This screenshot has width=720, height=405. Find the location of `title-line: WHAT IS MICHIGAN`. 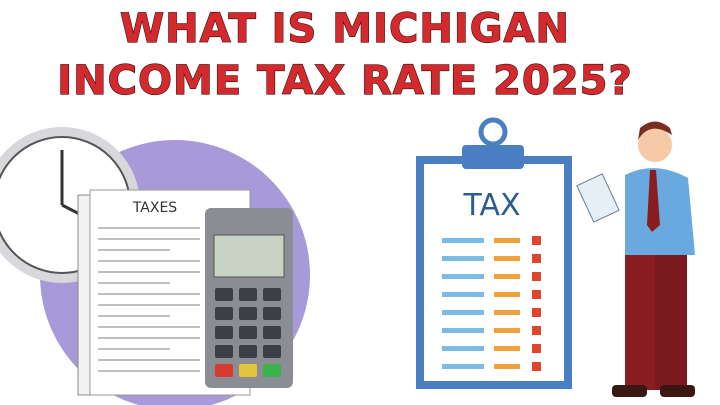

title-line: WHAT IS MICHIGAN is located at coordinates (345, 29).